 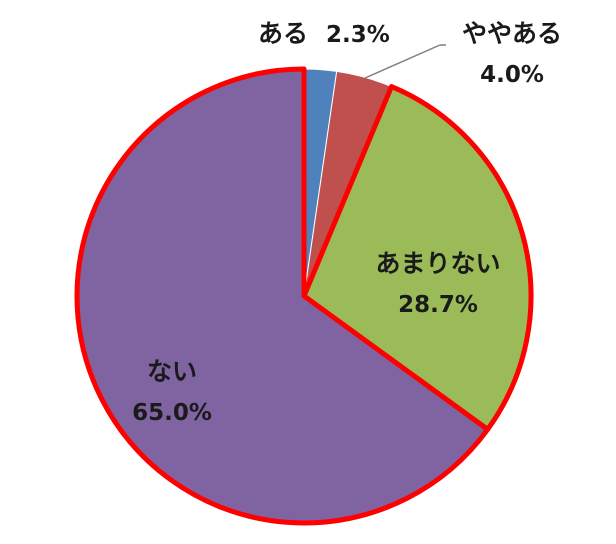 What do you see at coordinates (172, 413) in the screenshot?
I see `value-nai: 65.0%` at bounding box center [172, 413].